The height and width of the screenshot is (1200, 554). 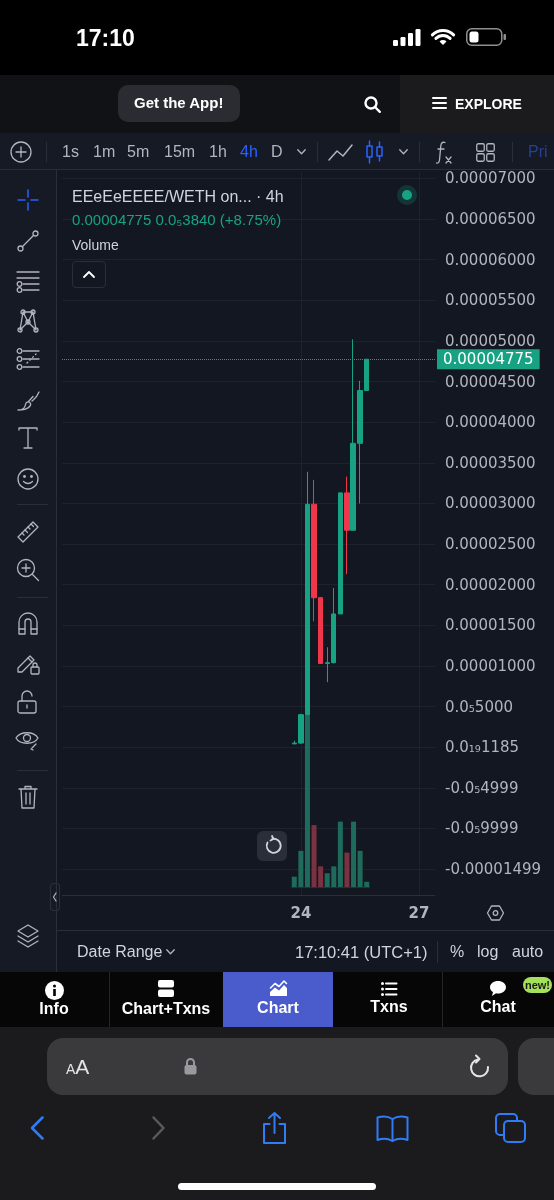 I want to click on get-app-button: Get the App!, so click(x=179, y=103).